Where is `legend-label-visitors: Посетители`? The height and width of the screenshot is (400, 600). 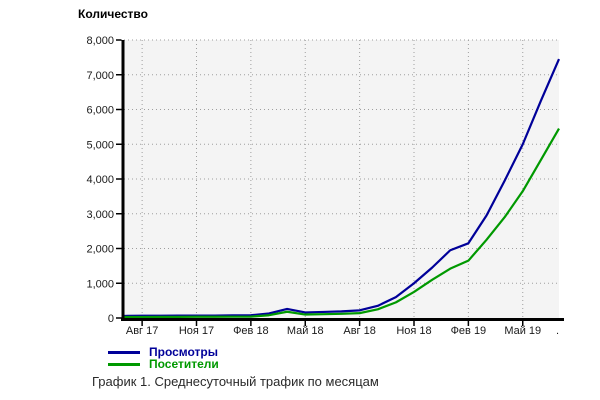
legend-label-visitors: Посетители is located at coordinates (184, 364).